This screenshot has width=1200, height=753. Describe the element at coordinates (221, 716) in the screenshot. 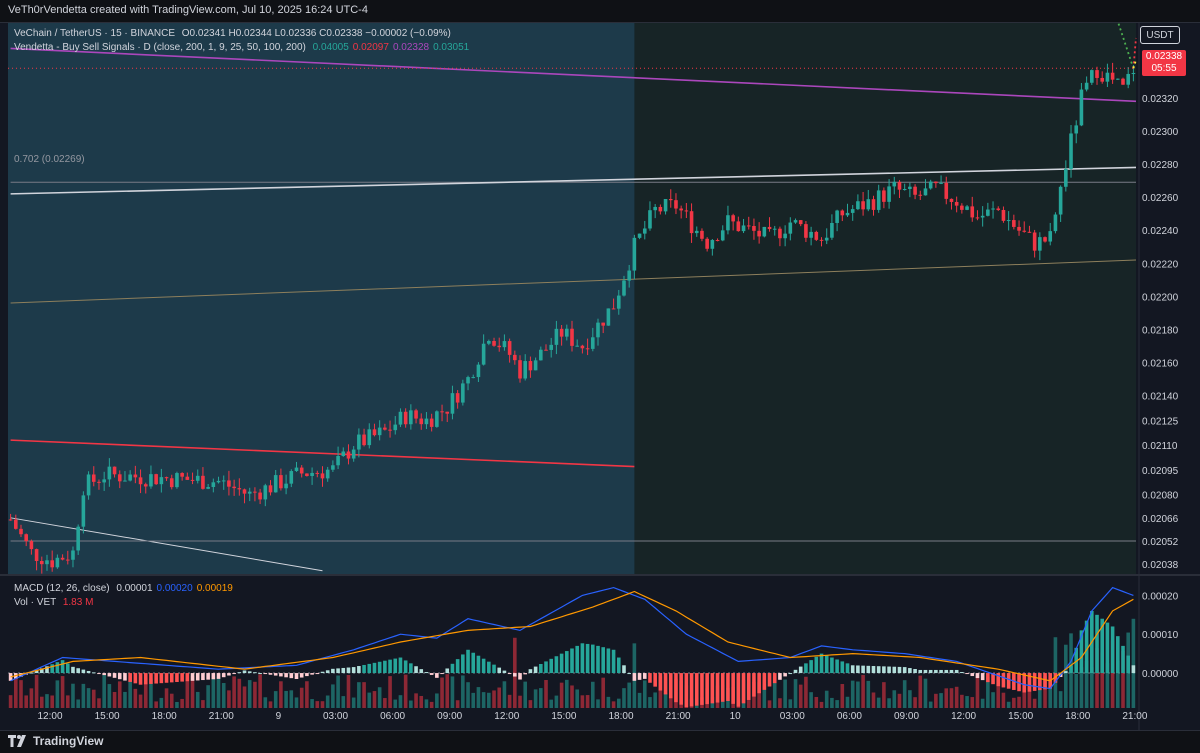

I see `time-tick-label: 21:00` at that location.